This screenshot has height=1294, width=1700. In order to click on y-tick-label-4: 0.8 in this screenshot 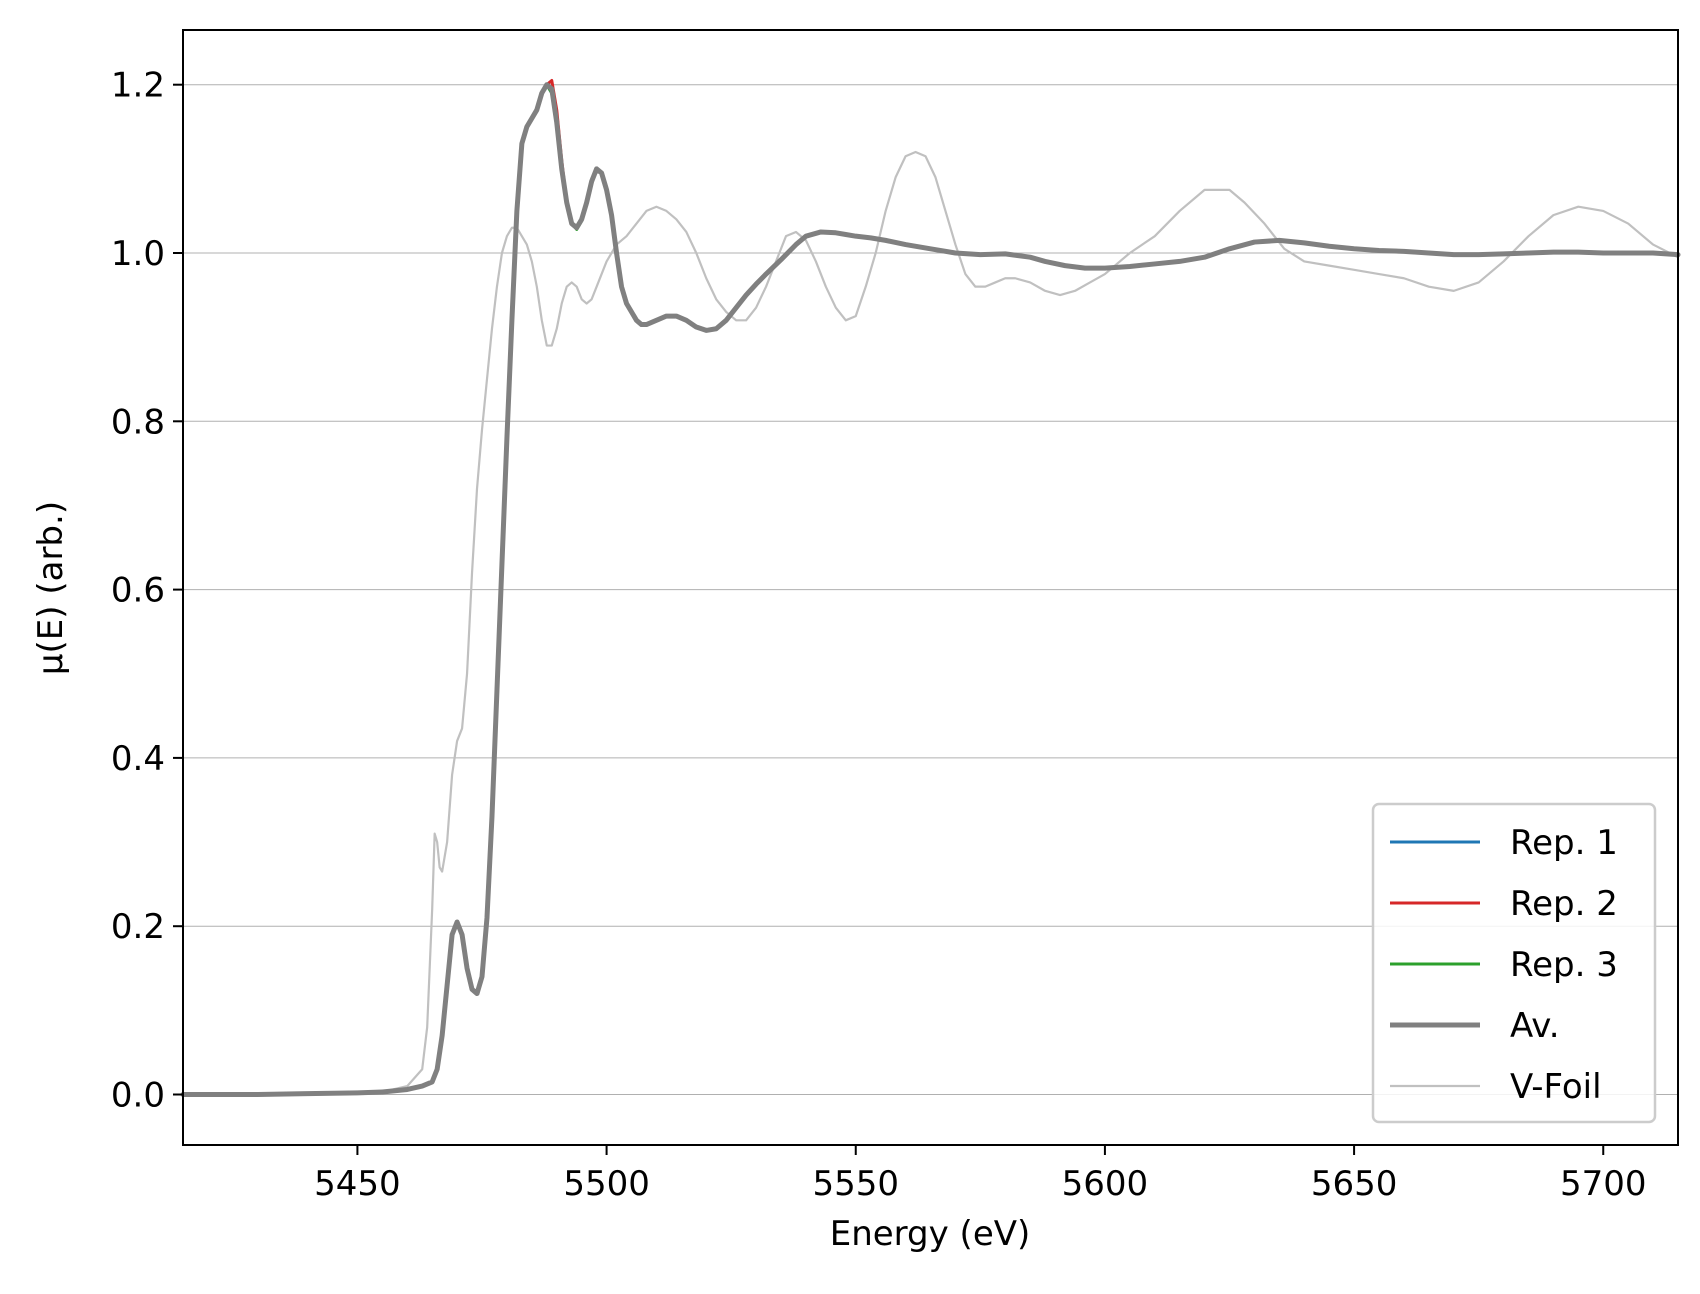, I will do `click(138, 422)`.